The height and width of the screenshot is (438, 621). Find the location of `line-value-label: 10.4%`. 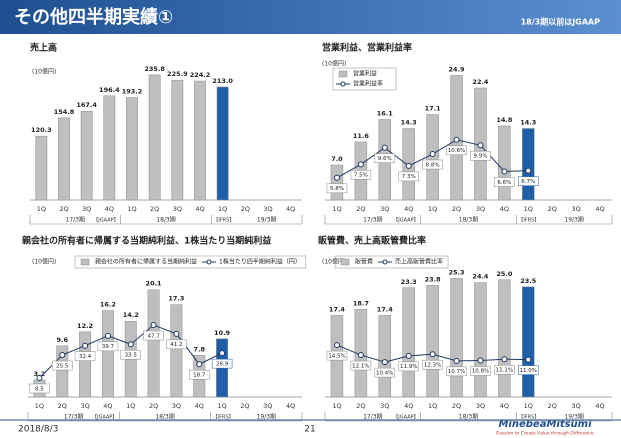

line-value-label: 10.4% is located at coordinates (384, 373).